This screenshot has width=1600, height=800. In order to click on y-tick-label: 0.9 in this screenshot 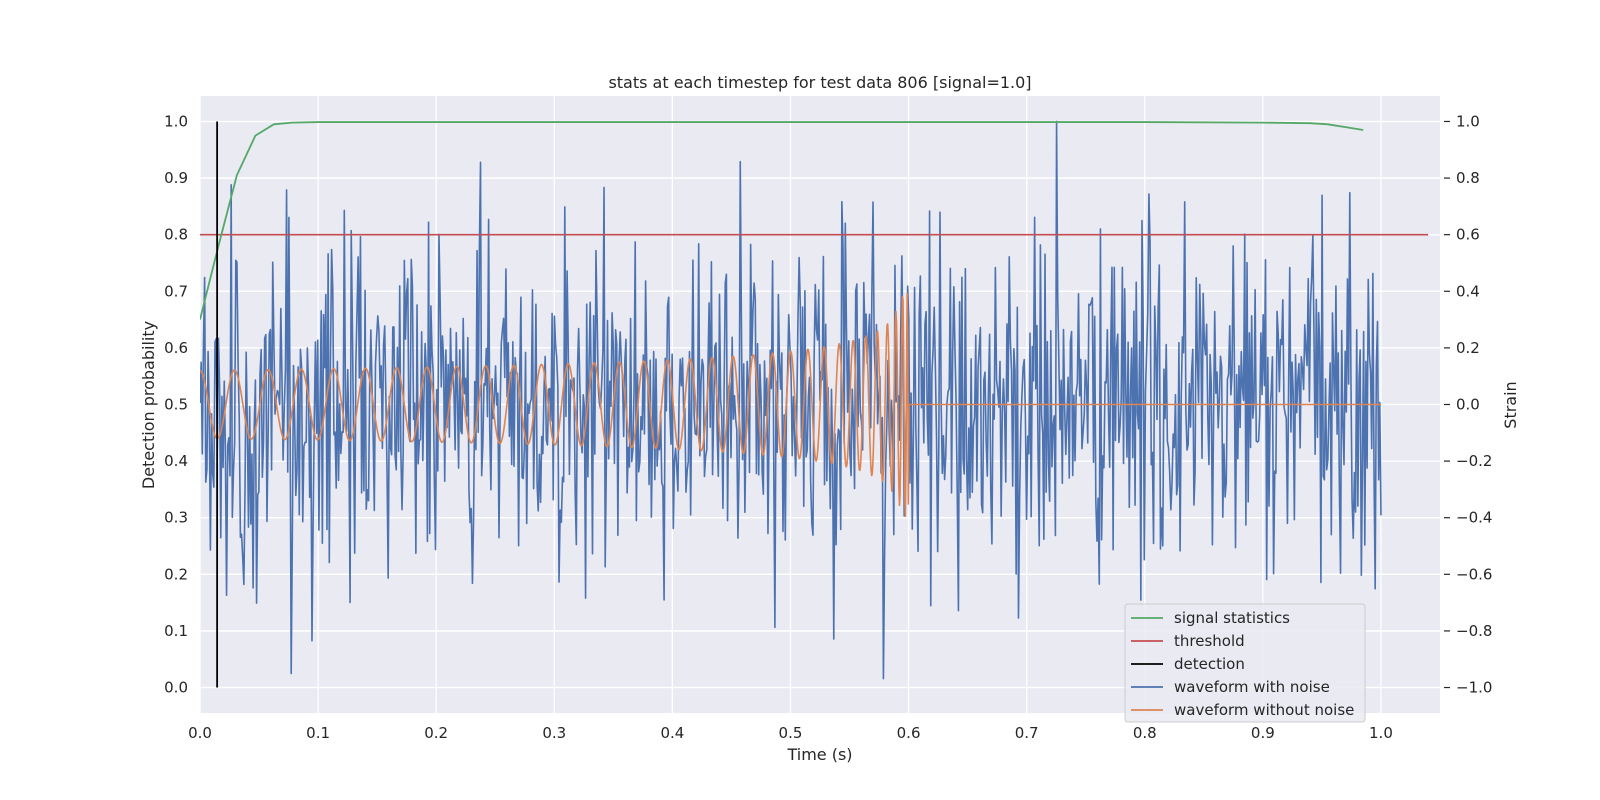, I will do `click(176, 178)`.